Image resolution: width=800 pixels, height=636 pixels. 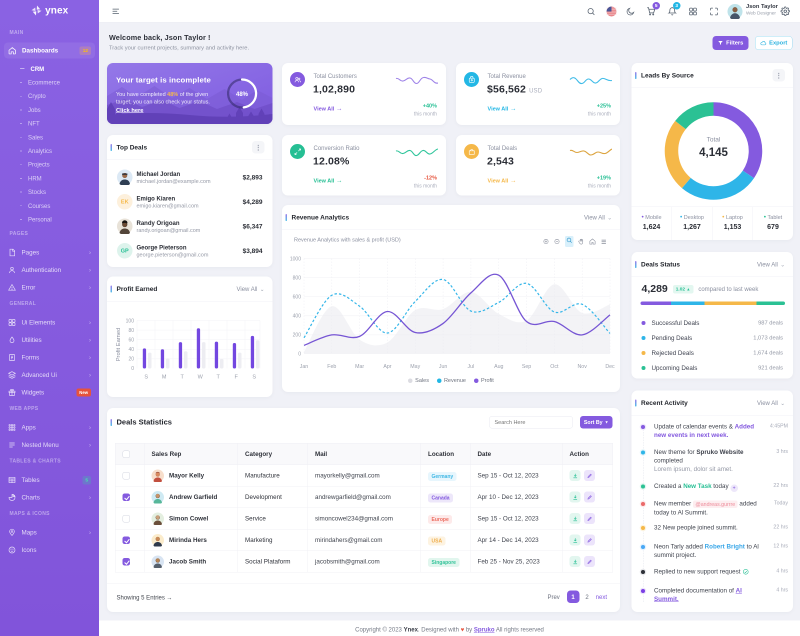 What do you see at coordinates (130, 322) in the screenshot?
I see `svg-text: 100` at bounding box center [130, 322].